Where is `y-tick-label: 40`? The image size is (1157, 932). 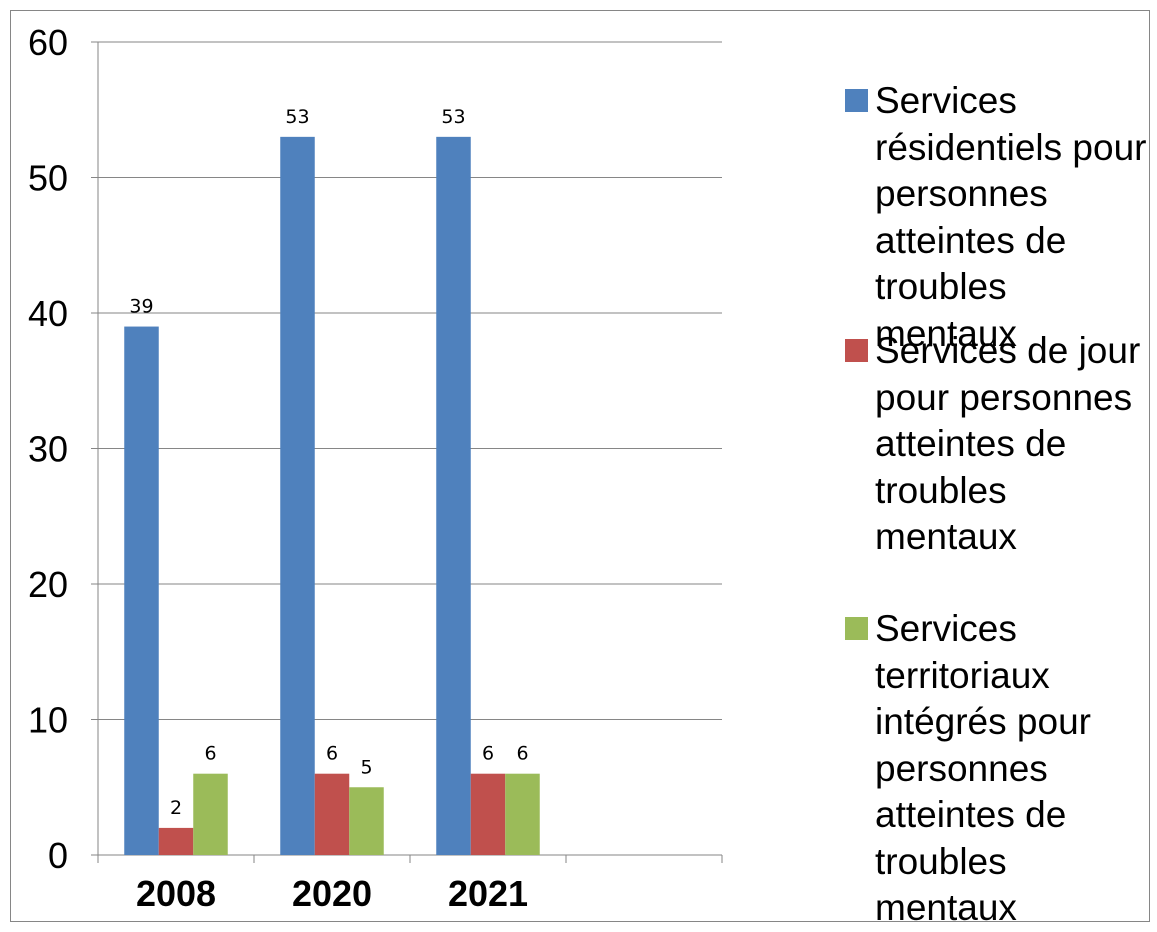
y-tick-label: 40 is located at coordinates (48, 313).